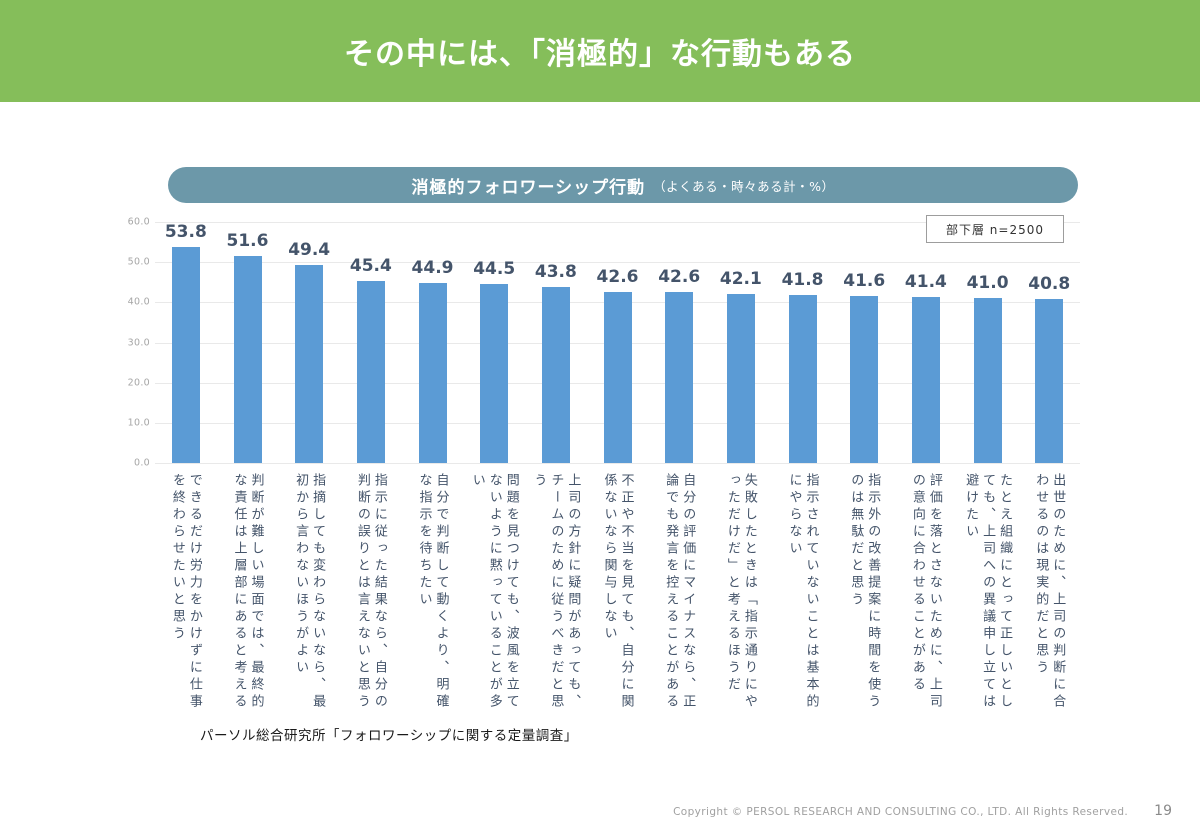 The image size is (1200, 831). Describe the element at coordinates (138, 262) in the screenshot. I see `y-tick-label: 50.0` at that location.